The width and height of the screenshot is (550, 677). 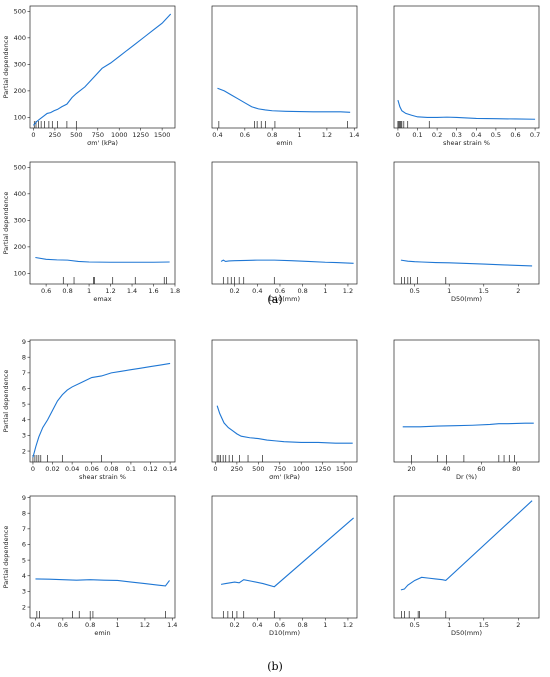 I want to click on pd-plot-2: 0.4 0.6 0.8 1 1.2 1.4 emin, so click(x=285, y=76).